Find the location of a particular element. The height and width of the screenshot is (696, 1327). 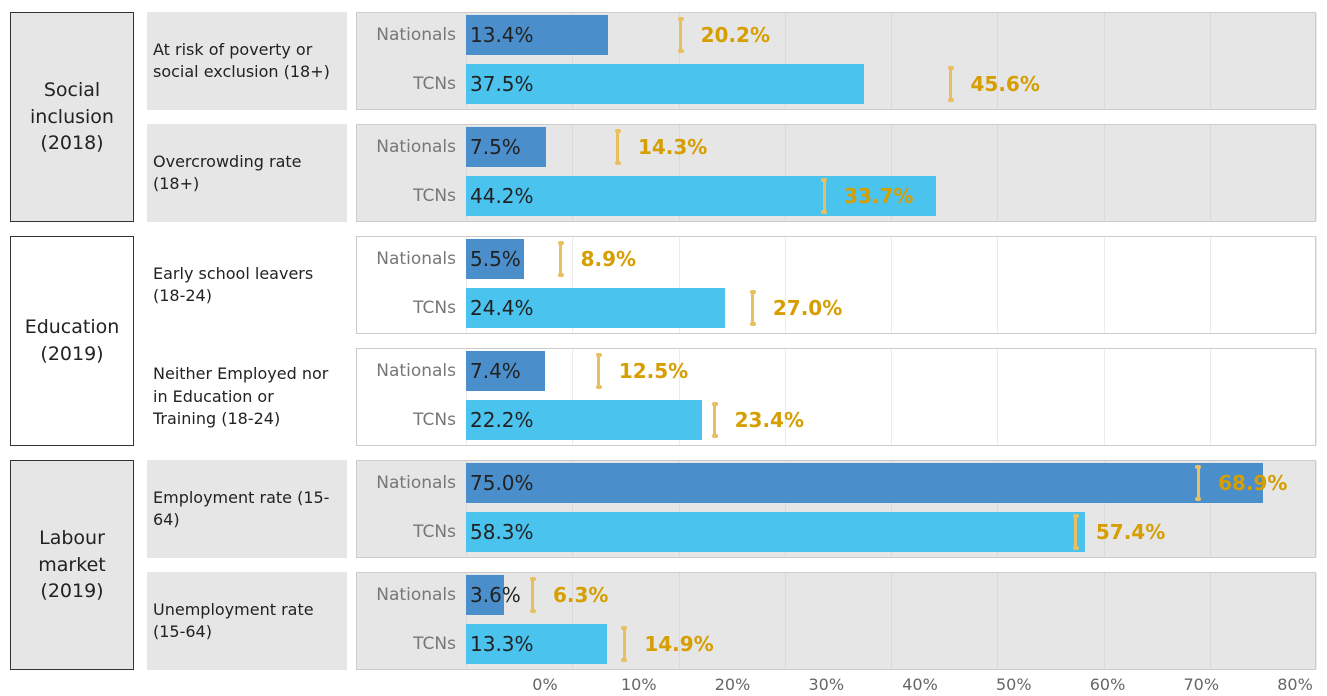

value-label: 13.3% is located at coordinates (502, 644).